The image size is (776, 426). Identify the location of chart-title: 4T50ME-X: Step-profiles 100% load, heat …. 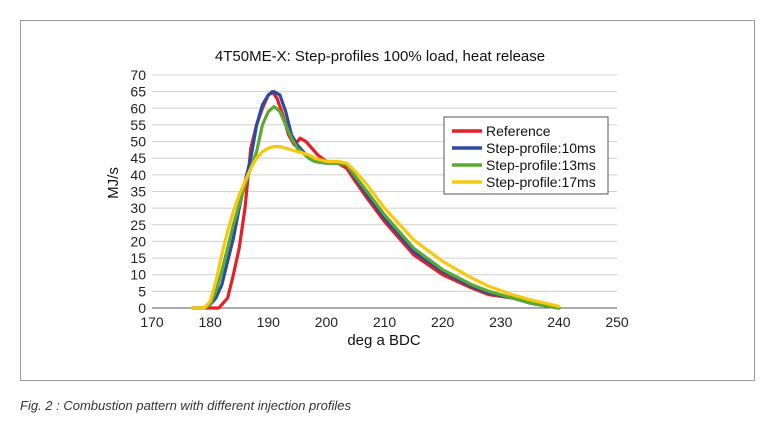
(380, 56).